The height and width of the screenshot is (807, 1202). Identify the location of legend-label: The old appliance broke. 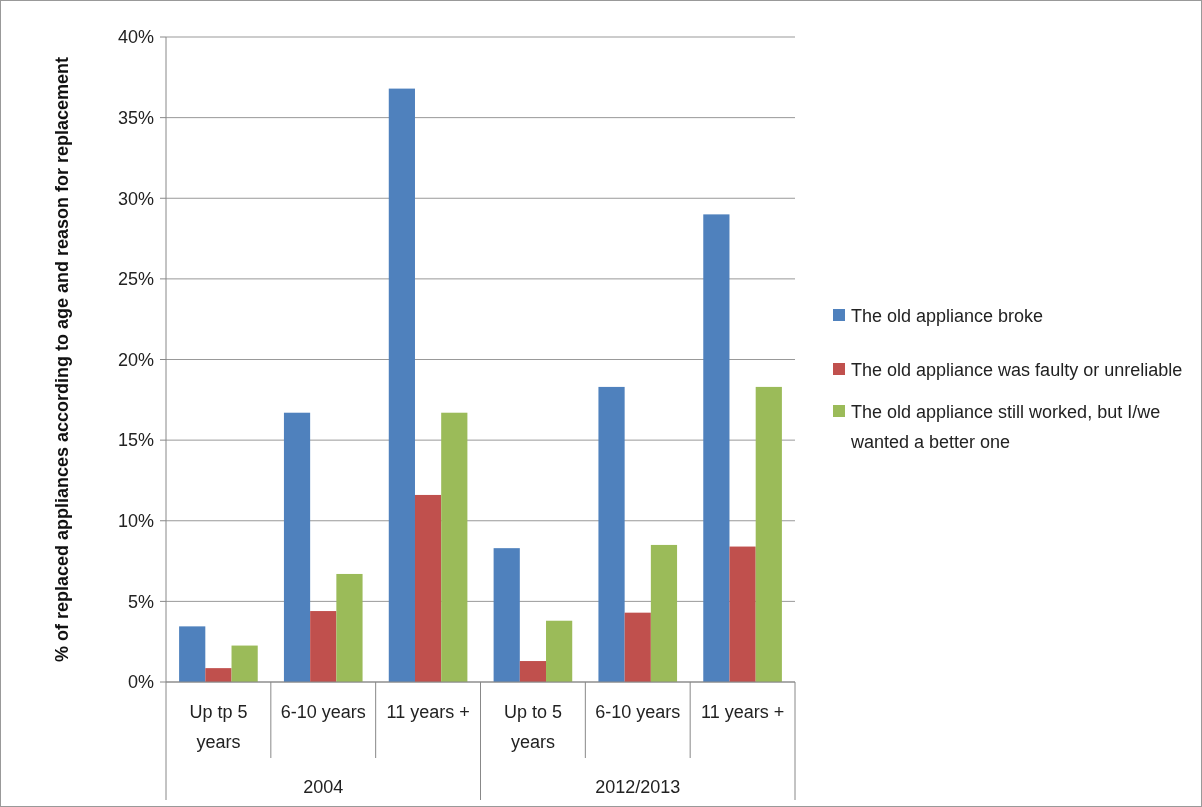
(947, 316).